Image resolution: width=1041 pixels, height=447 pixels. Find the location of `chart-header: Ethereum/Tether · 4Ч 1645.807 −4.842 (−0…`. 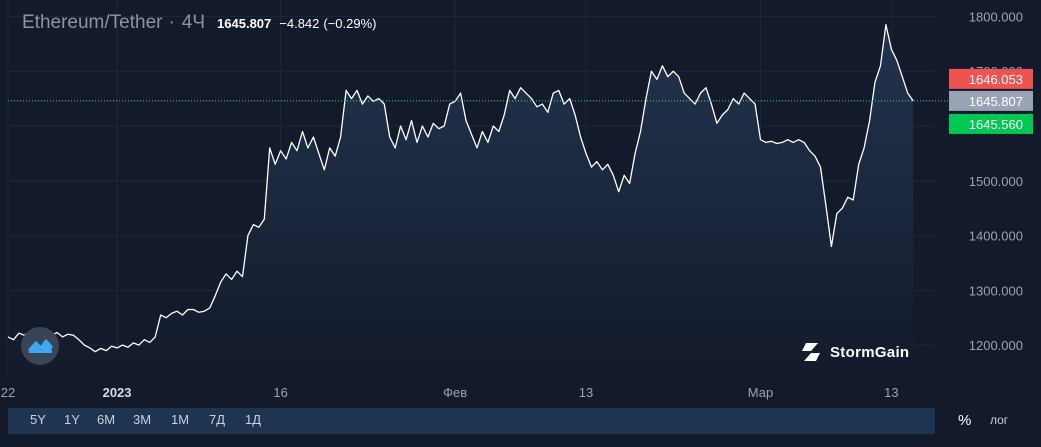

chart-header: Ethereum/Tether · 4Ч 1645.807 −4.842 (−0… is located at coordinates (199, 23).